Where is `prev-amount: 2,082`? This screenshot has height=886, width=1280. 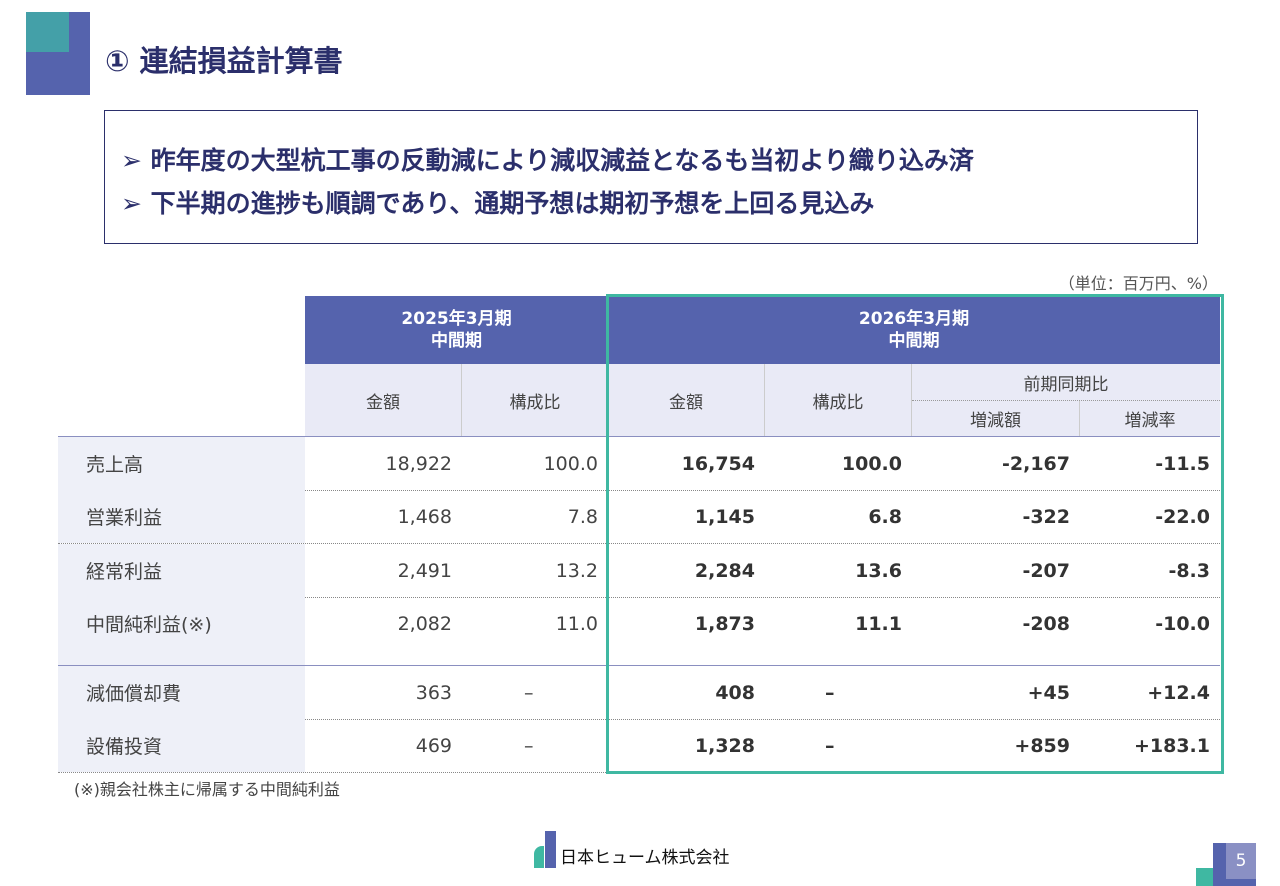
prev-amount: 2,082 is located at coordinates (424, 623).